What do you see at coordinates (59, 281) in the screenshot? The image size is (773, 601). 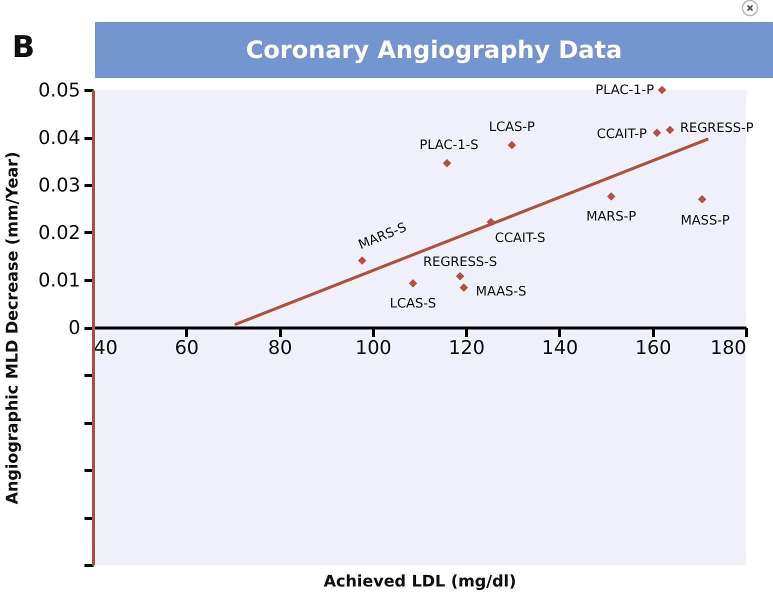 I see `y-tick-label: 0.01` at bounding box center [59, 281].